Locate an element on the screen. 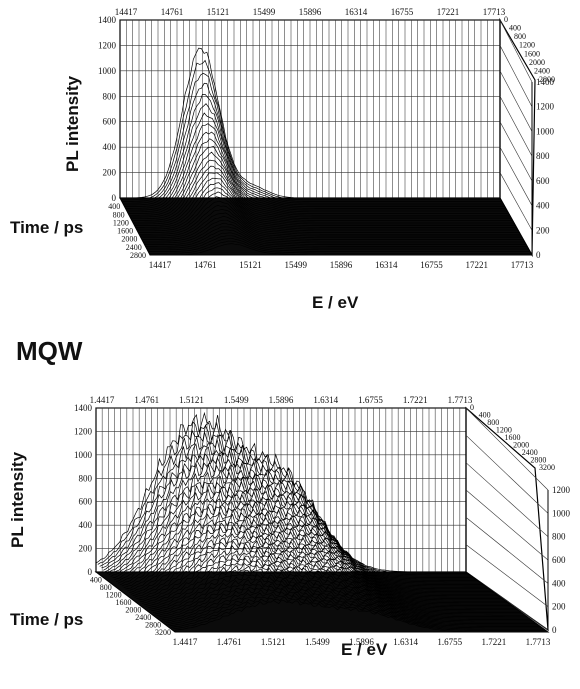 This screenshot has width=580, height=689. time-tick-left: 1600 is located at coordinates (125, 231).